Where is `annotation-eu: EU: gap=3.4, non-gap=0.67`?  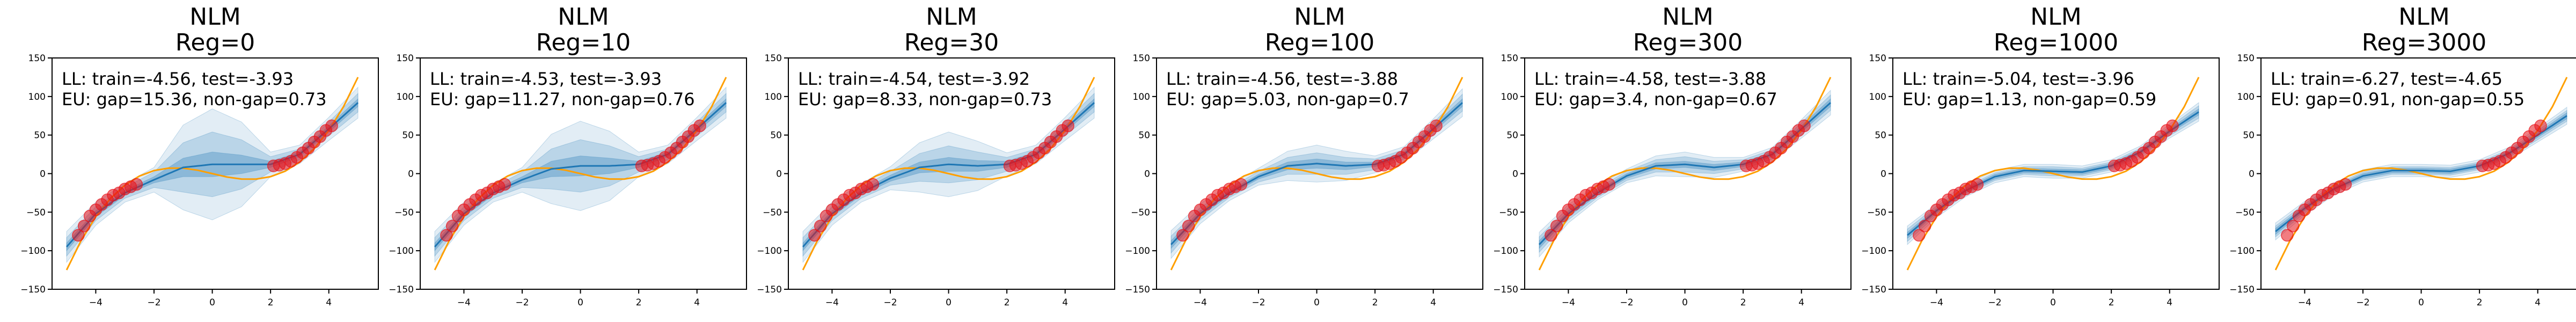 annotation-eu: EU: gap=3.4, non-gap=0.67 is located at coordinates (1655, 99).